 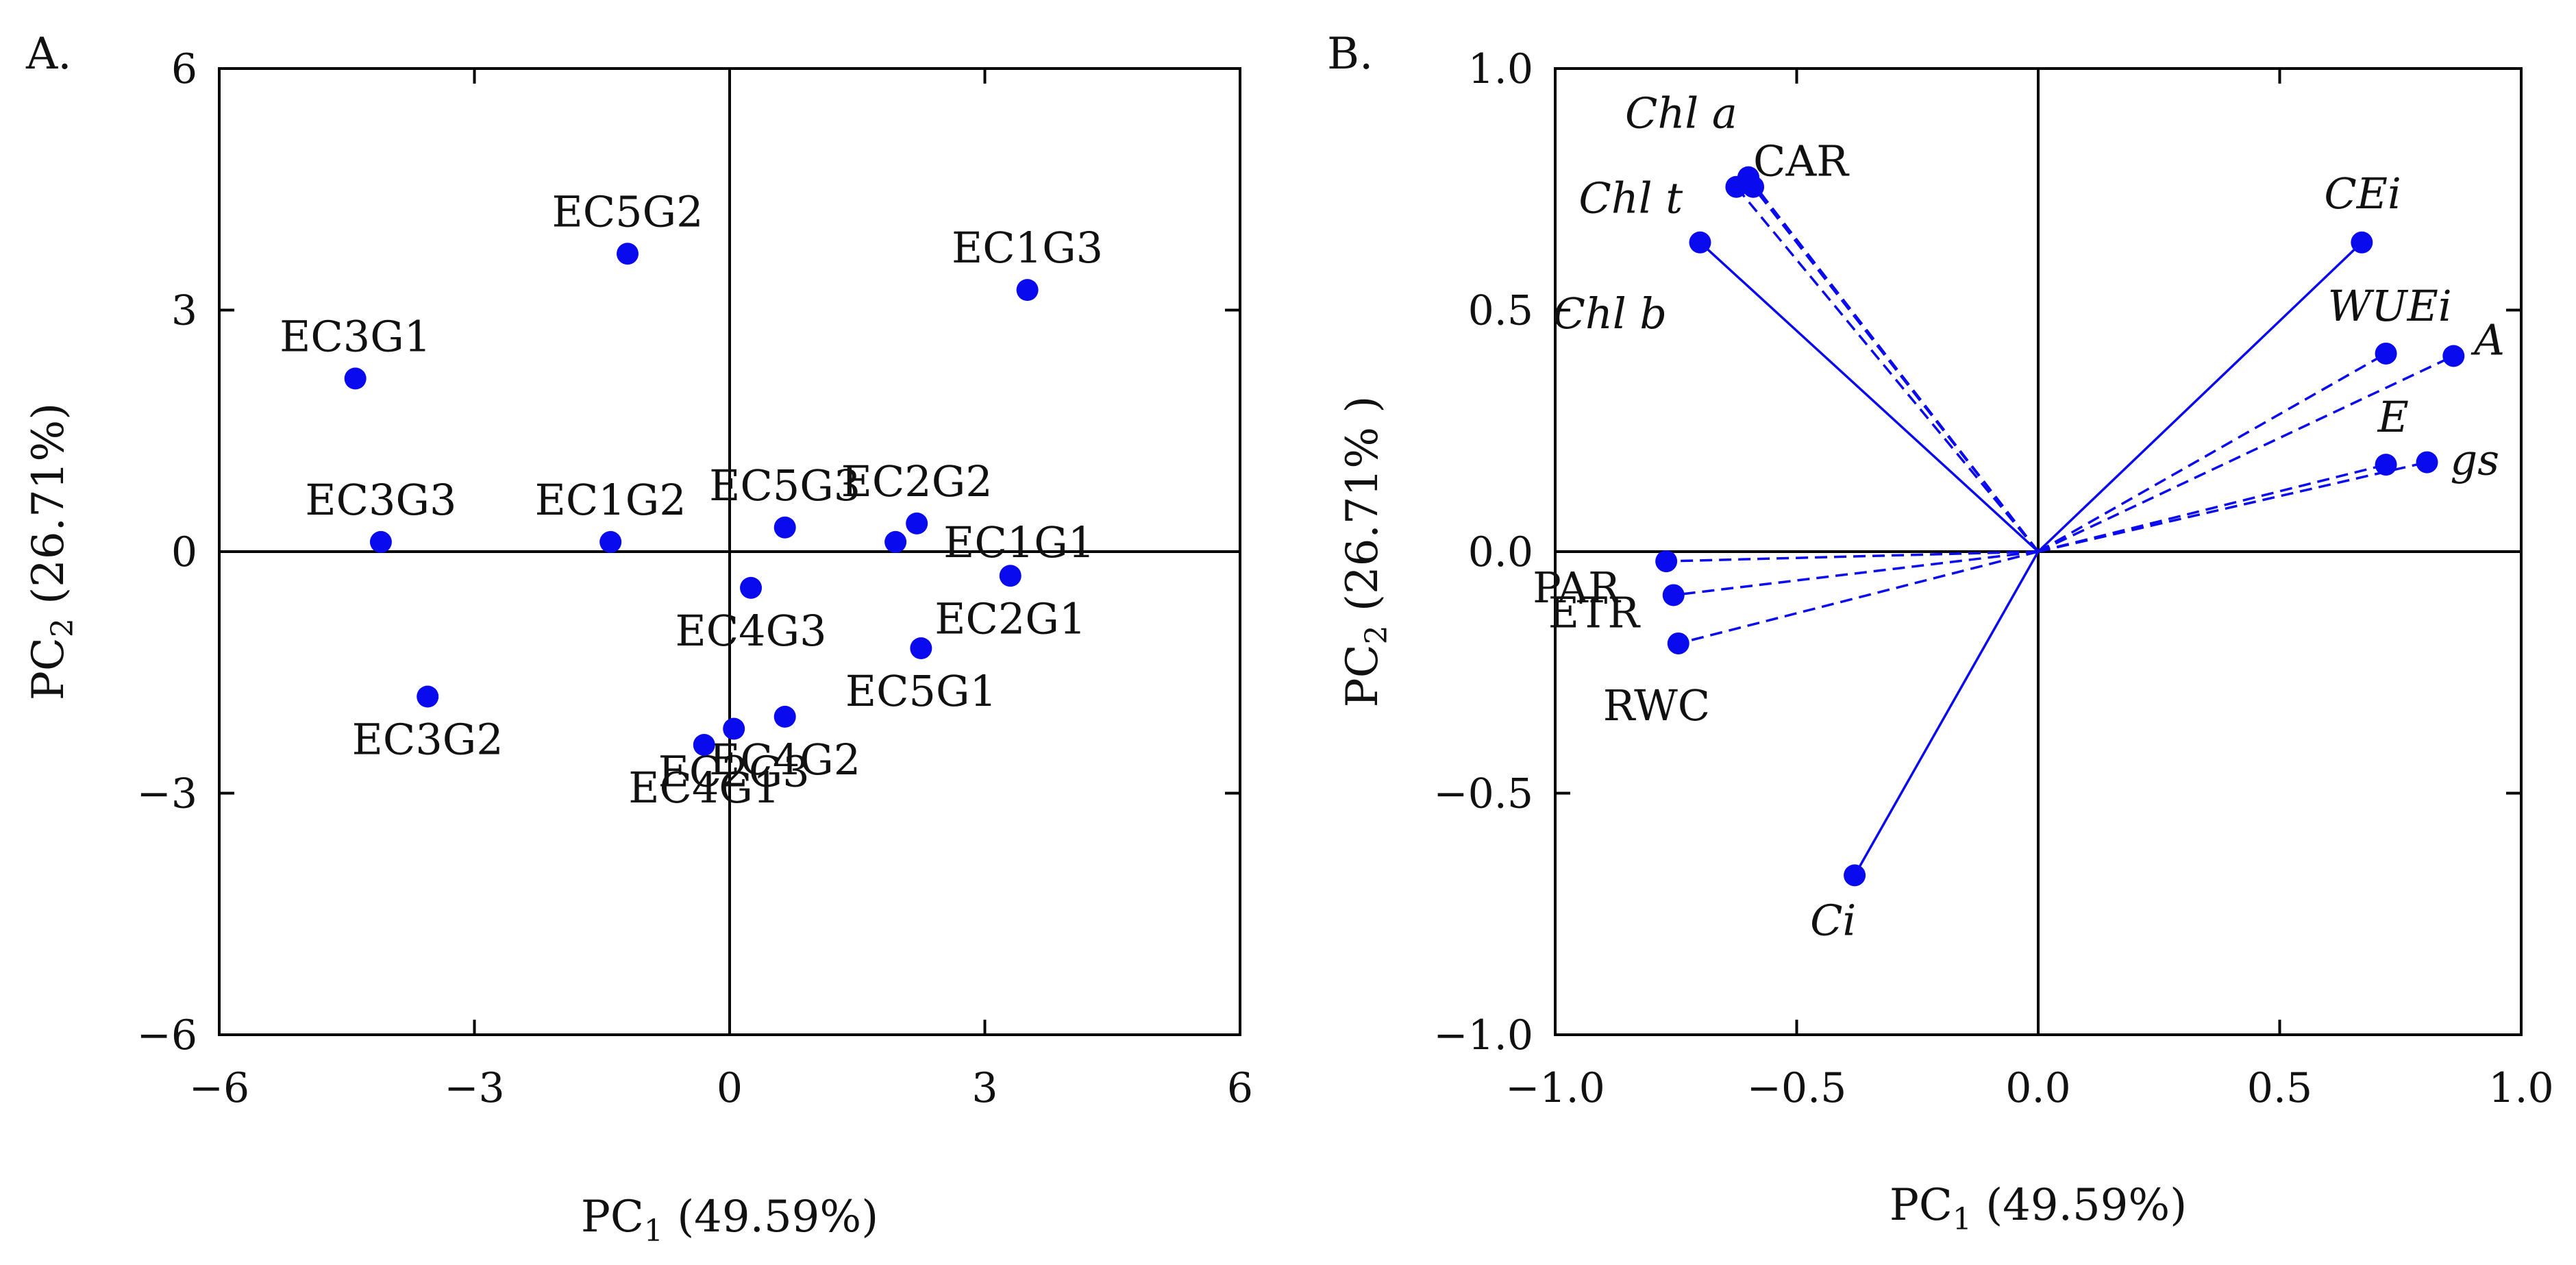 What do you see at coordinates (770, 1217) in the screenshot?
I see `panel-a-xlabel-rest: (49.59%)` at bounding box center [770, 1217].